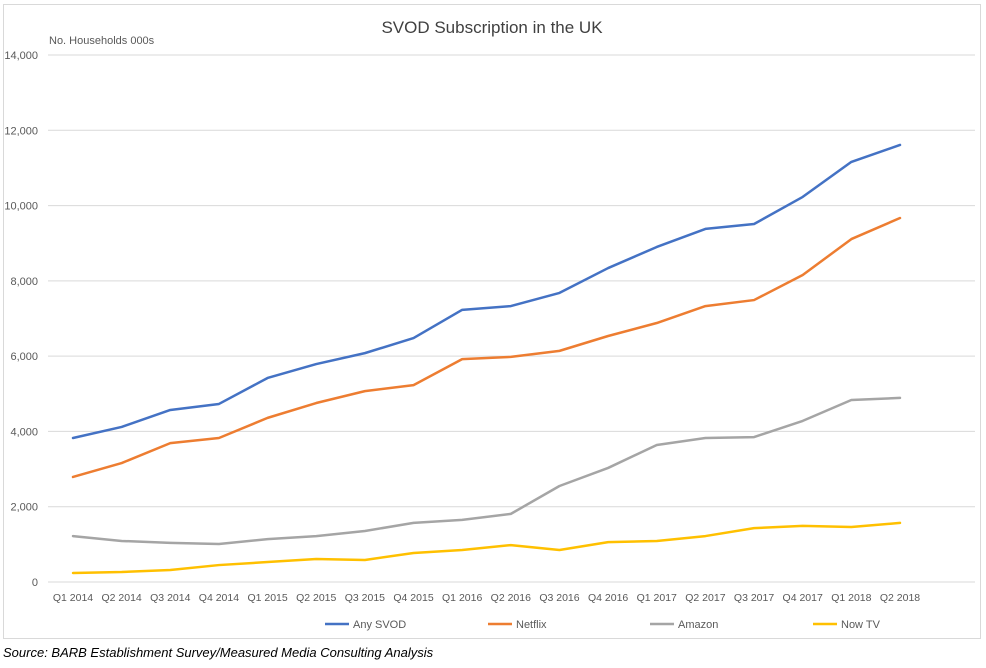 The width and height of the screenshot is (986, 668). What do you see at coordinates (21, 56) in the screenshot?
I see `y-tick-label: 14,000` at bounding box center [21, 56].